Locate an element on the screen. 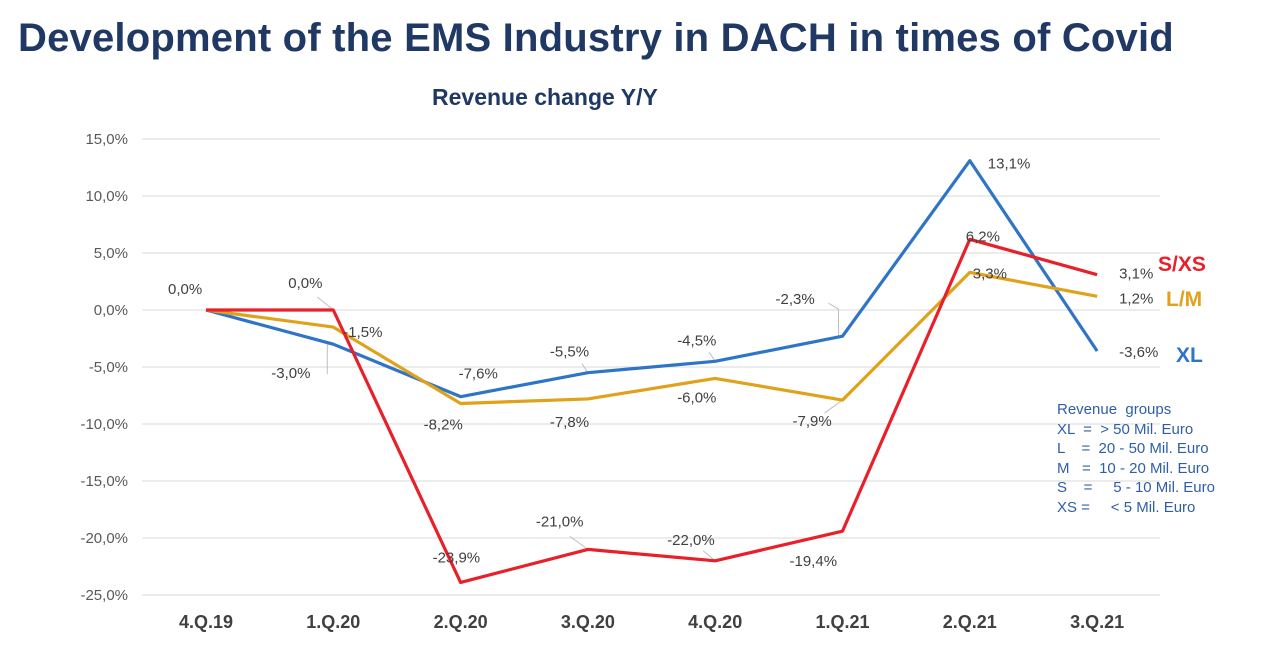  data-label: -22,0% is located at coordinates (691, 540).